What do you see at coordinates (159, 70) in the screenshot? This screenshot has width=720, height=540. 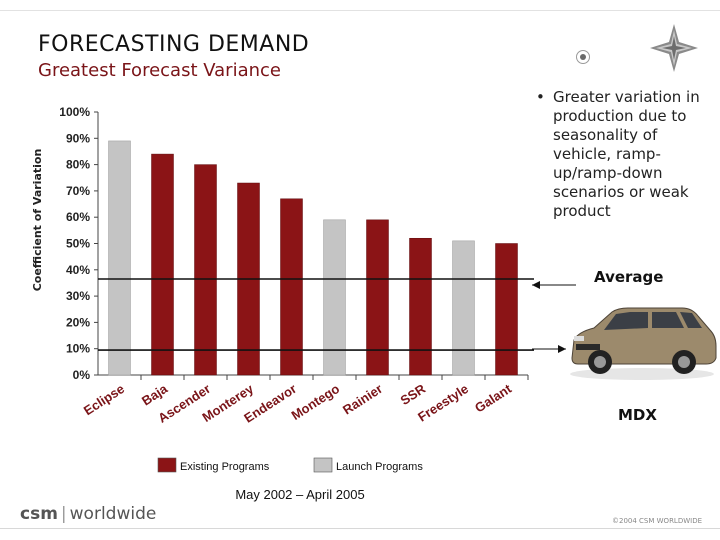 I see `slide-subtitle: Greatest Forecast Variance` at bounding box center [159, 70].